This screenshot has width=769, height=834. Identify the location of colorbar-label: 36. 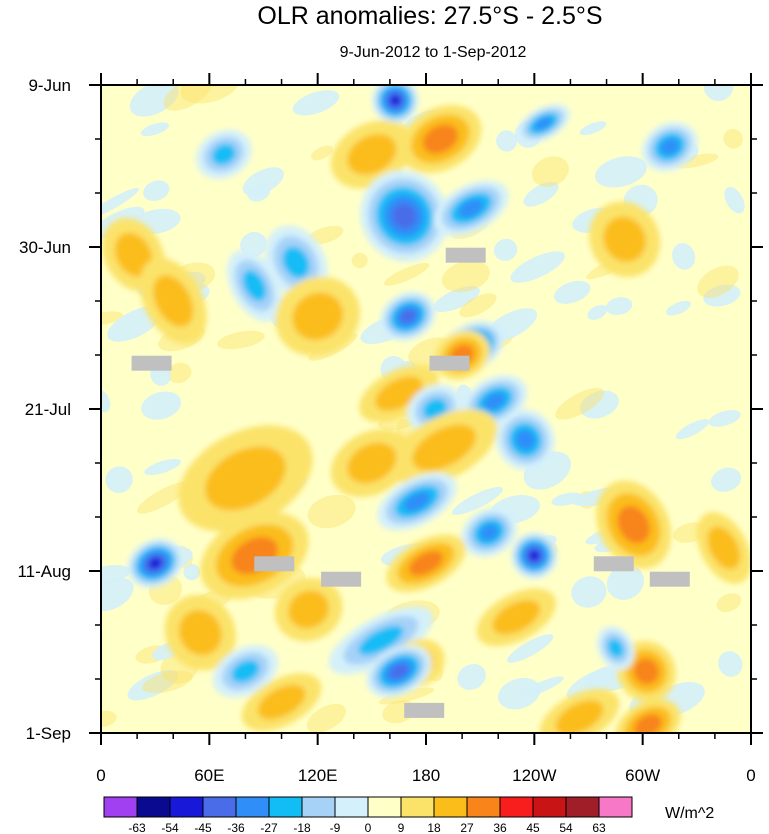
(500, 827).